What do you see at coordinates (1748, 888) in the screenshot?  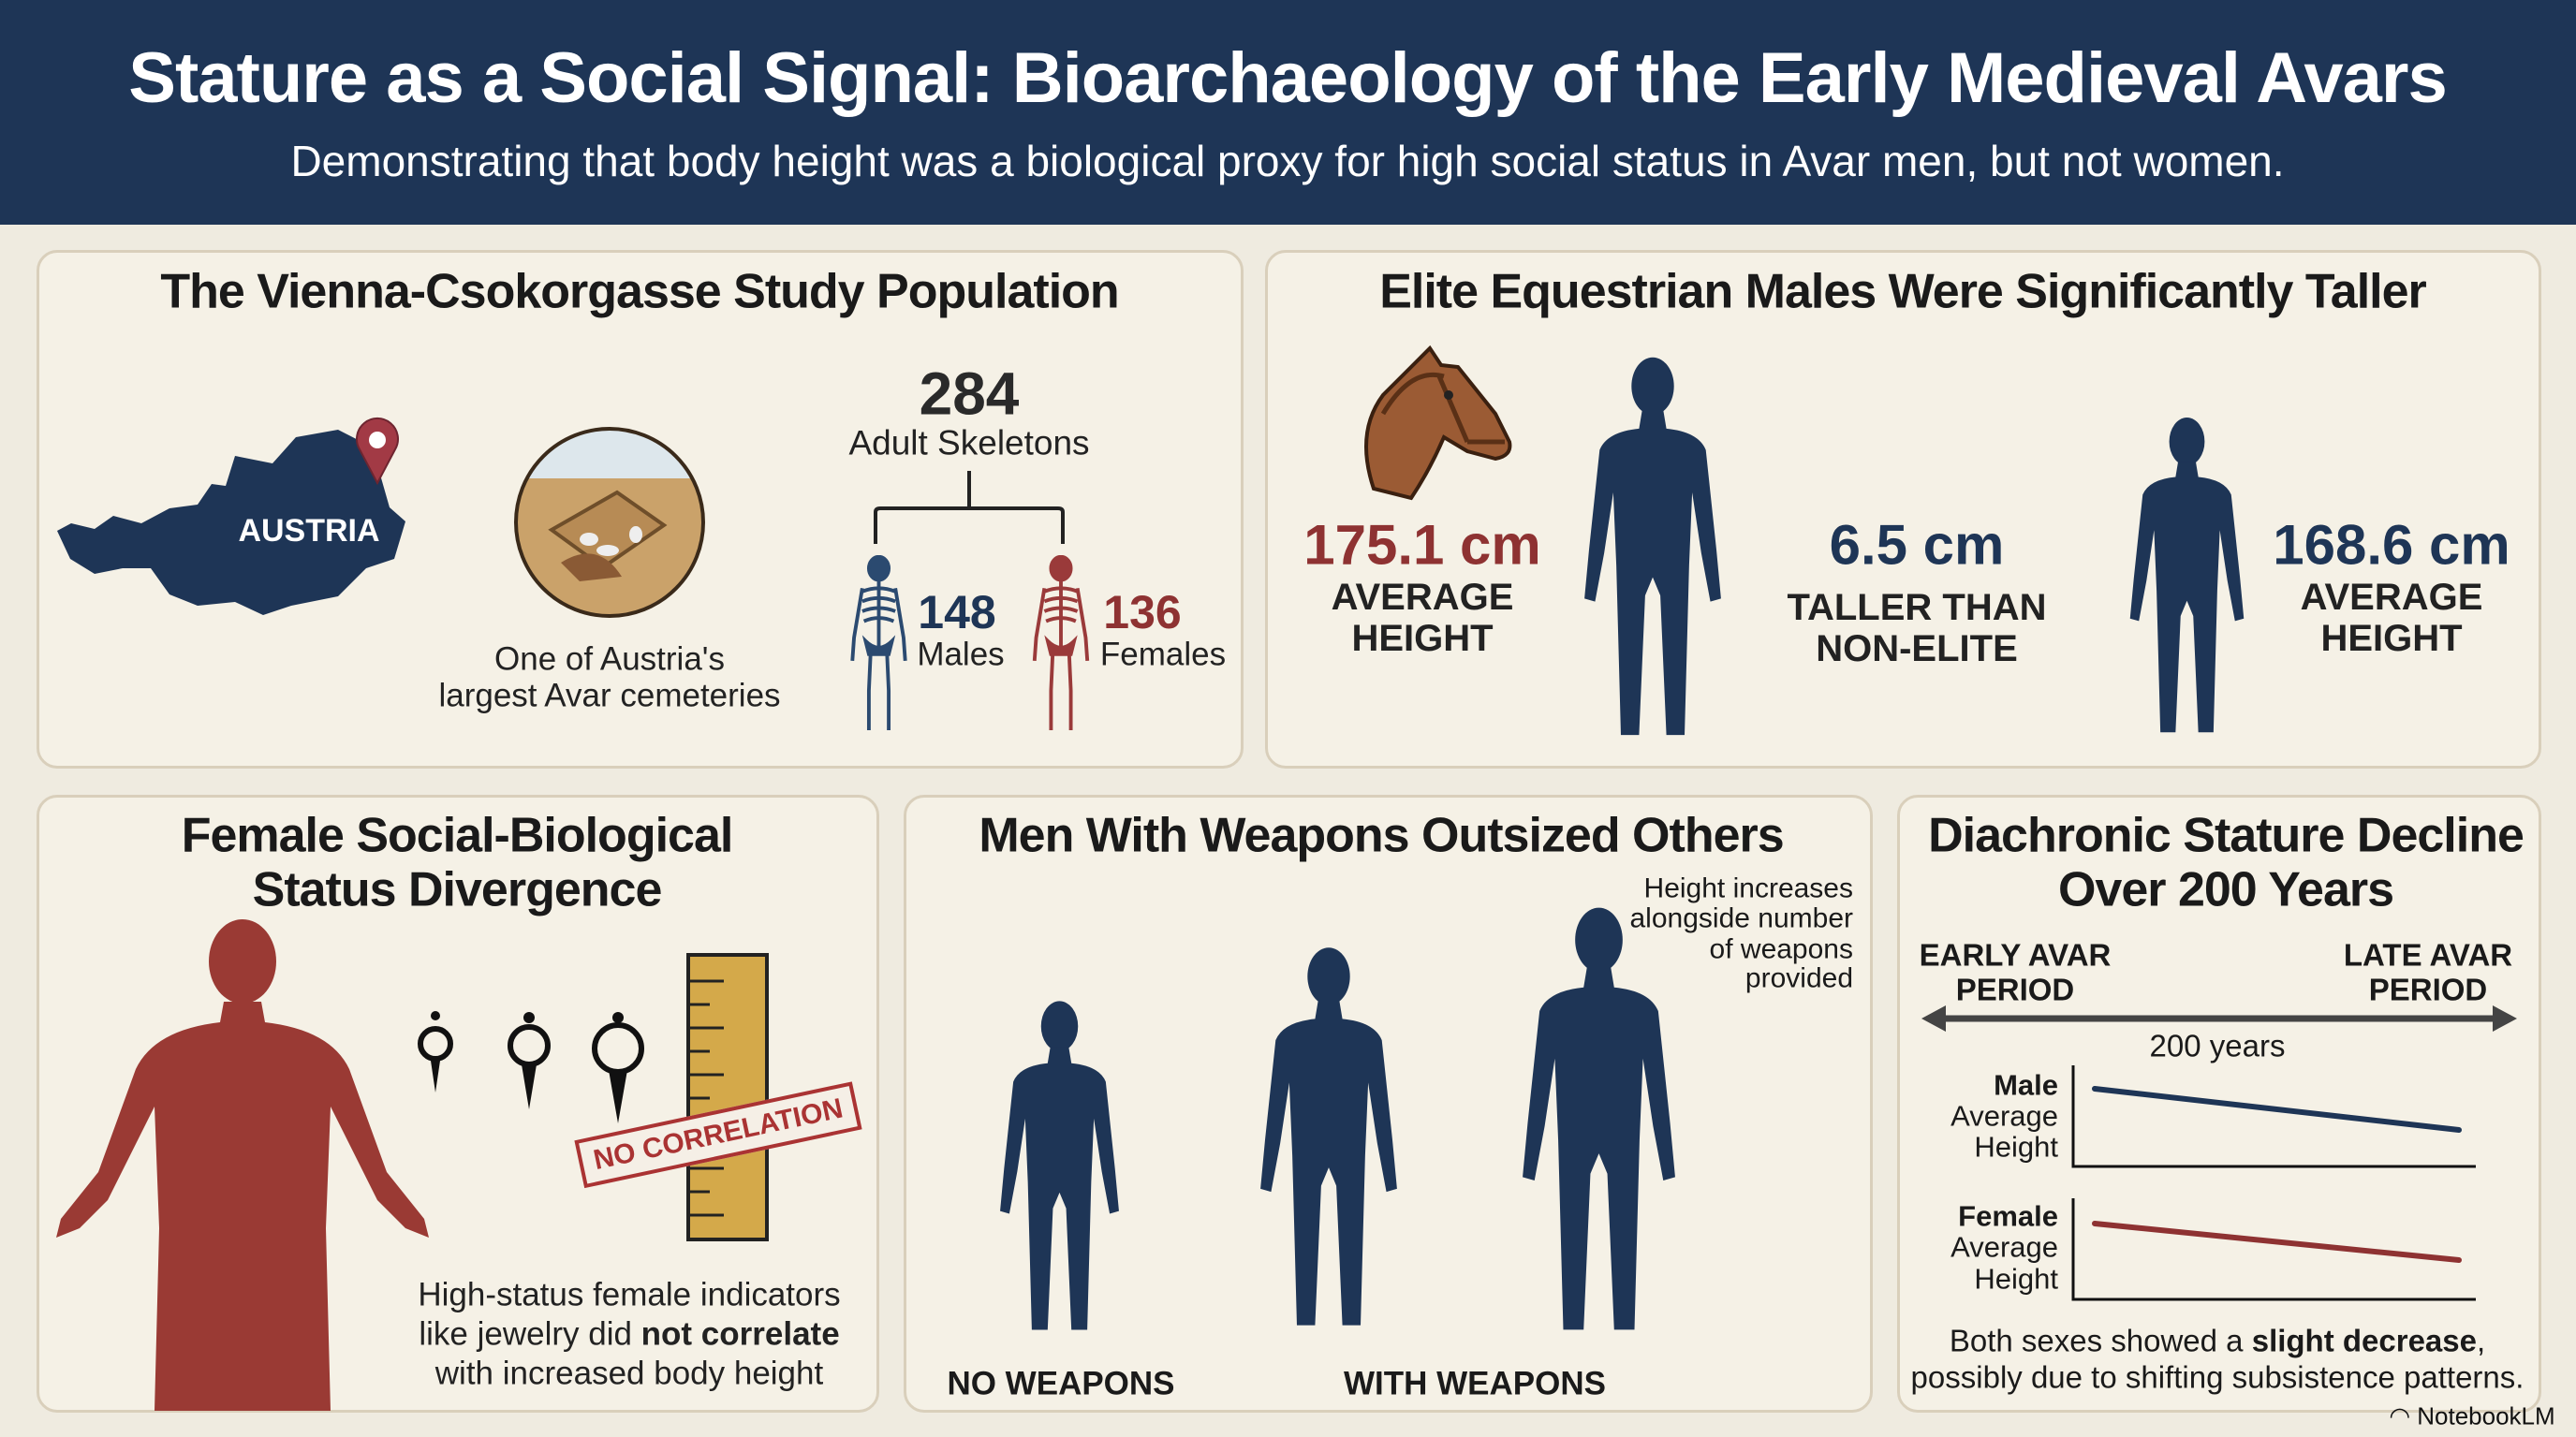 I see `weapons-note-1: Height increases` at bounding box center [1748, 888].